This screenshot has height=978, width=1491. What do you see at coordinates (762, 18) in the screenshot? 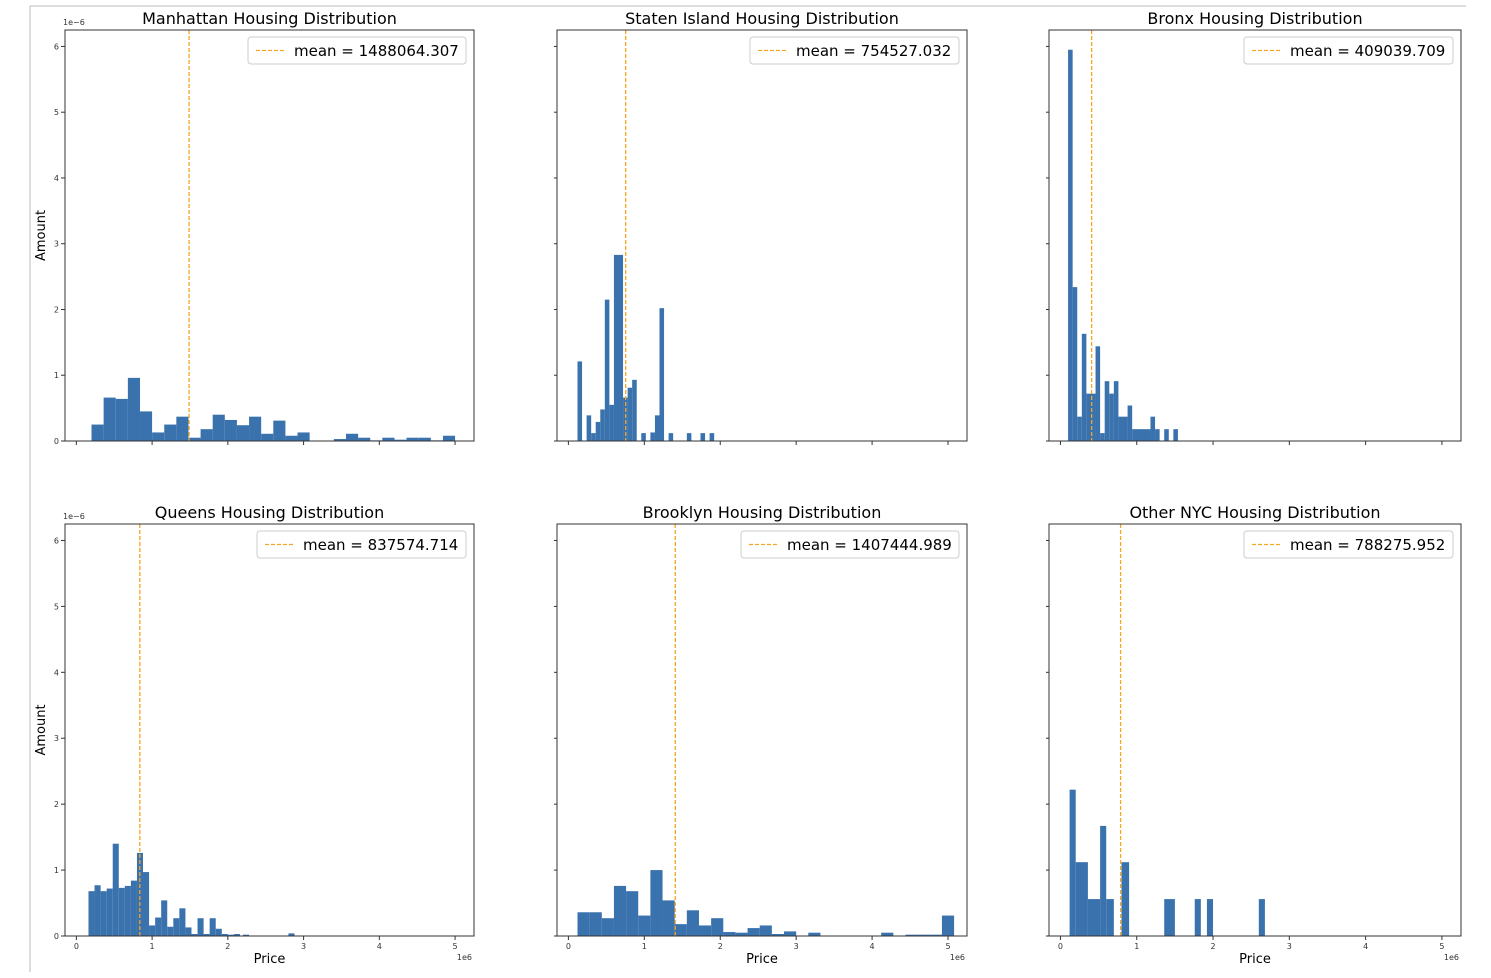
I see `staten-island-title: Staten Island Housing Distribution` at bounding box center [762, 18].